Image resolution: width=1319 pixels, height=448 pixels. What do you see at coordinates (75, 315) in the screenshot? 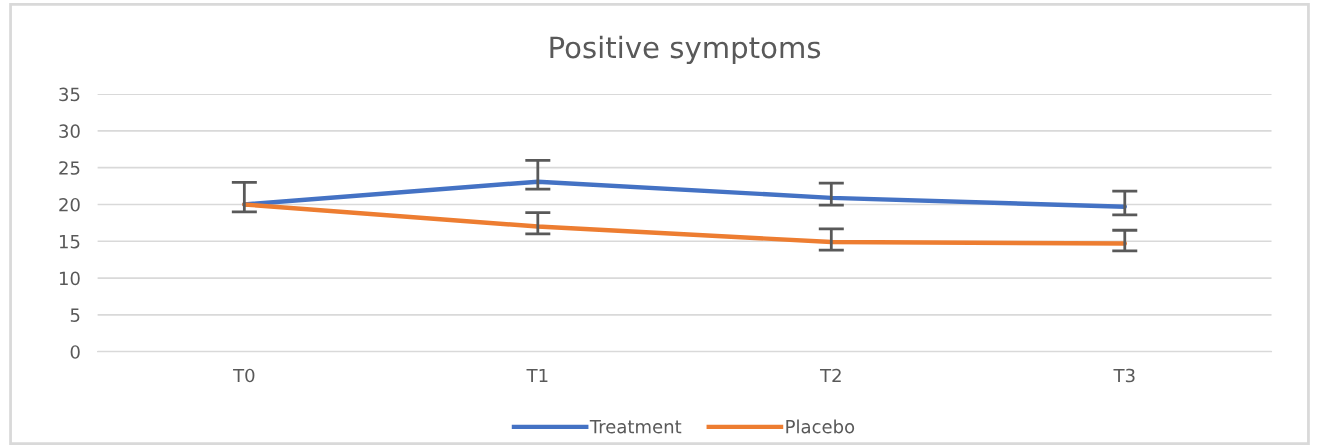
I see `y-tick-label: 5` at bounding box center [75, 315].